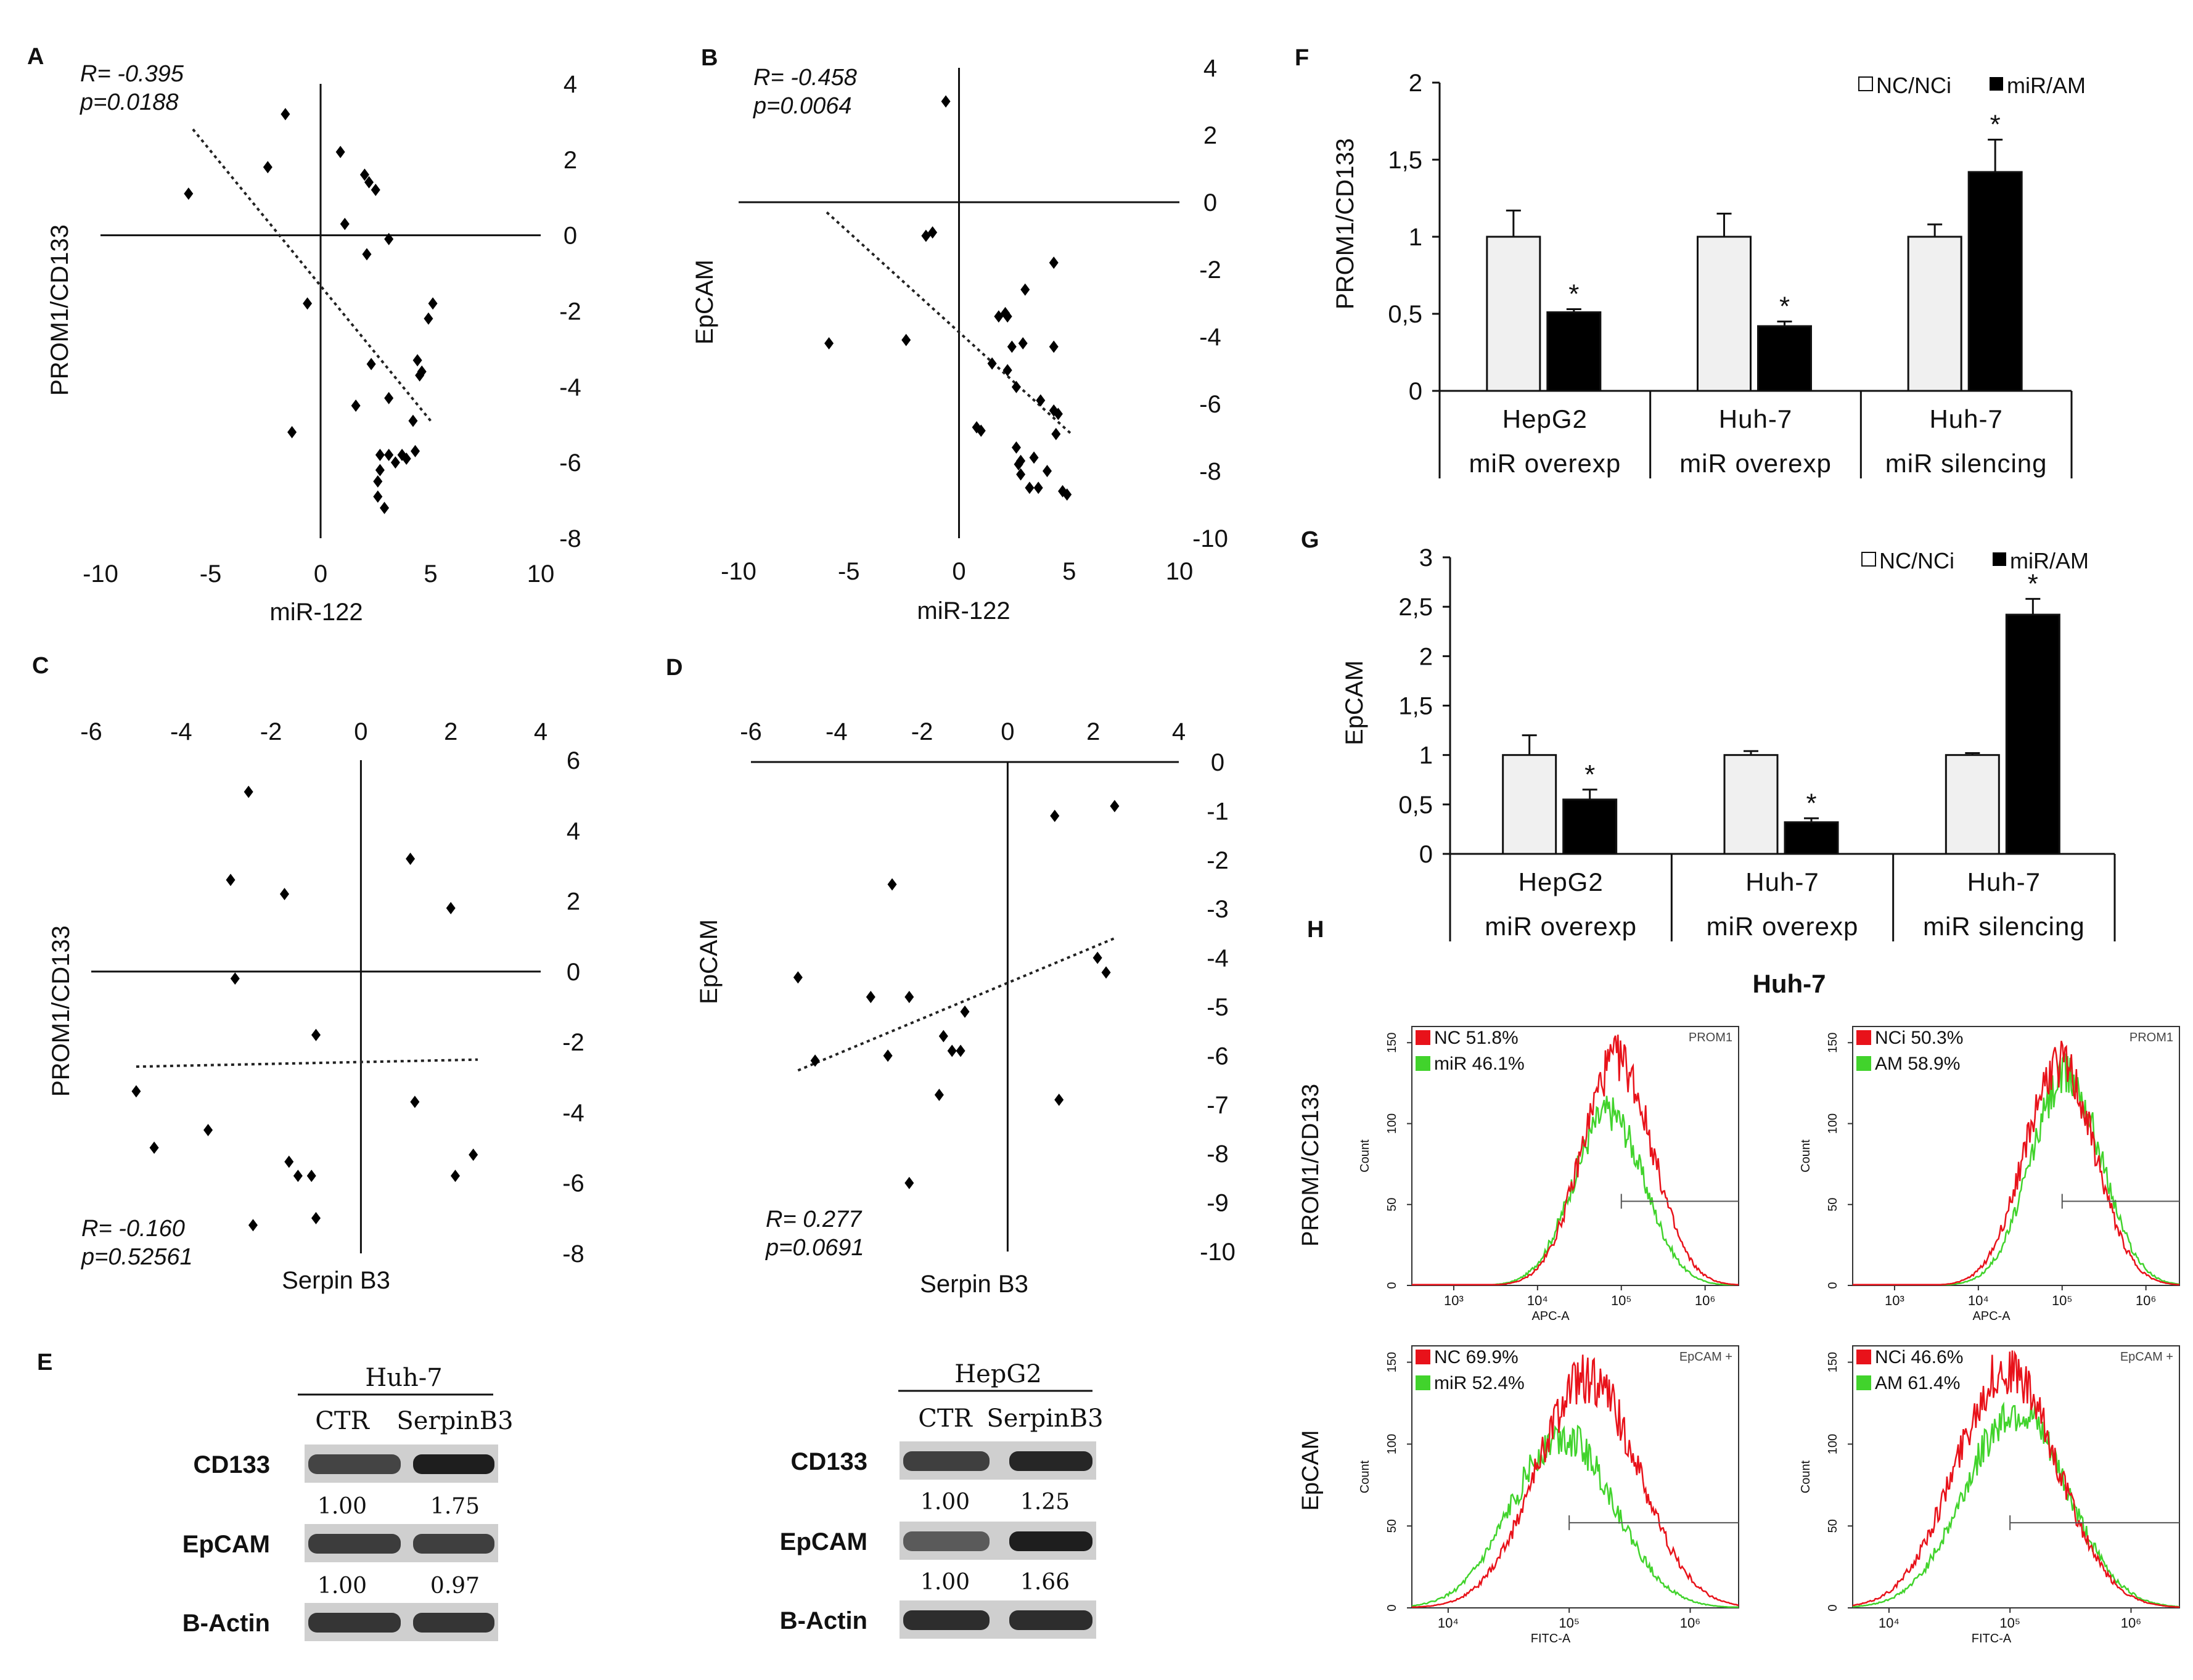 The image size is (2193, 1680). Describe the element at coordinates (137, 1257) in the screenshot. I see `stat-p: p=0.52561` at that location.